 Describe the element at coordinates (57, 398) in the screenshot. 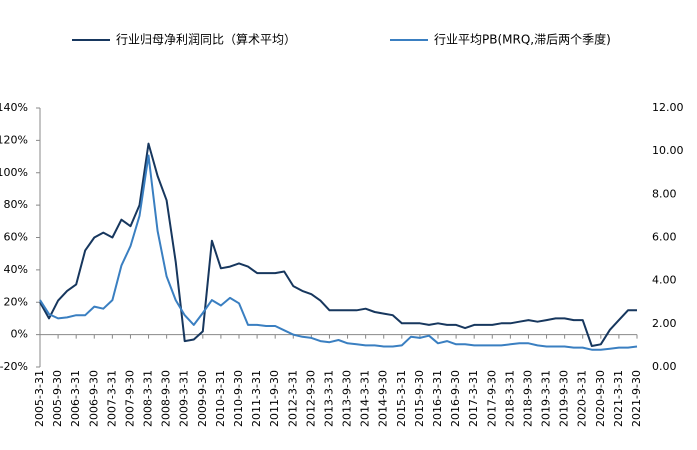

I see `x-tick-label: 2005-9-30` at that location.